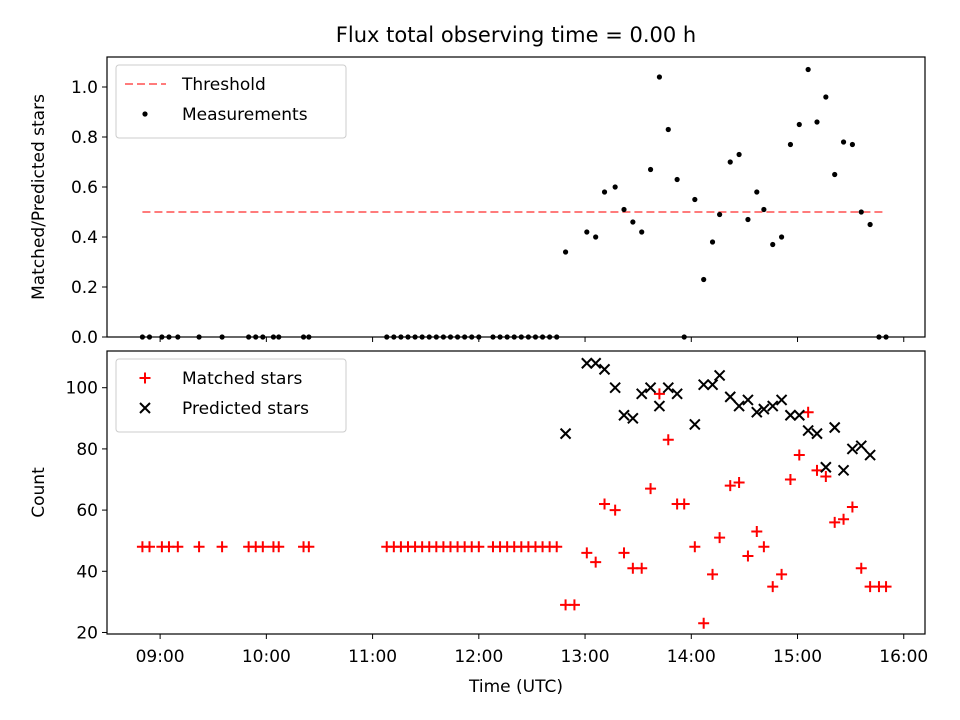 Image resolution: width=960 pixels, height=720 pixels. I want to click on legend: Matched stars Predicted stars, so click(231, 395).